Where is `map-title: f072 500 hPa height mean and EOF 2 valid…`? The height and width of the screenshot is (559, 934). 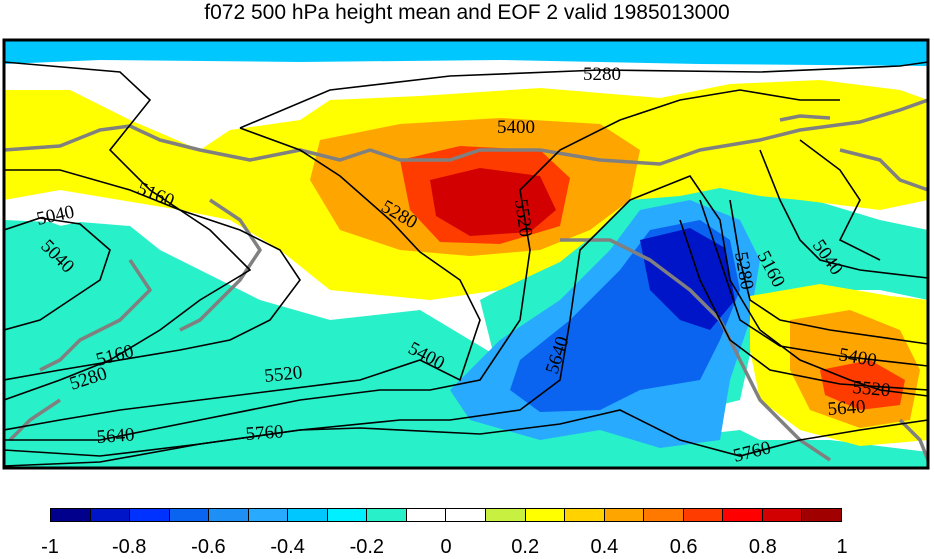
map-title: f072 500 hPa height mean and EOF 2 valid… is located at coordinates (467, 12).